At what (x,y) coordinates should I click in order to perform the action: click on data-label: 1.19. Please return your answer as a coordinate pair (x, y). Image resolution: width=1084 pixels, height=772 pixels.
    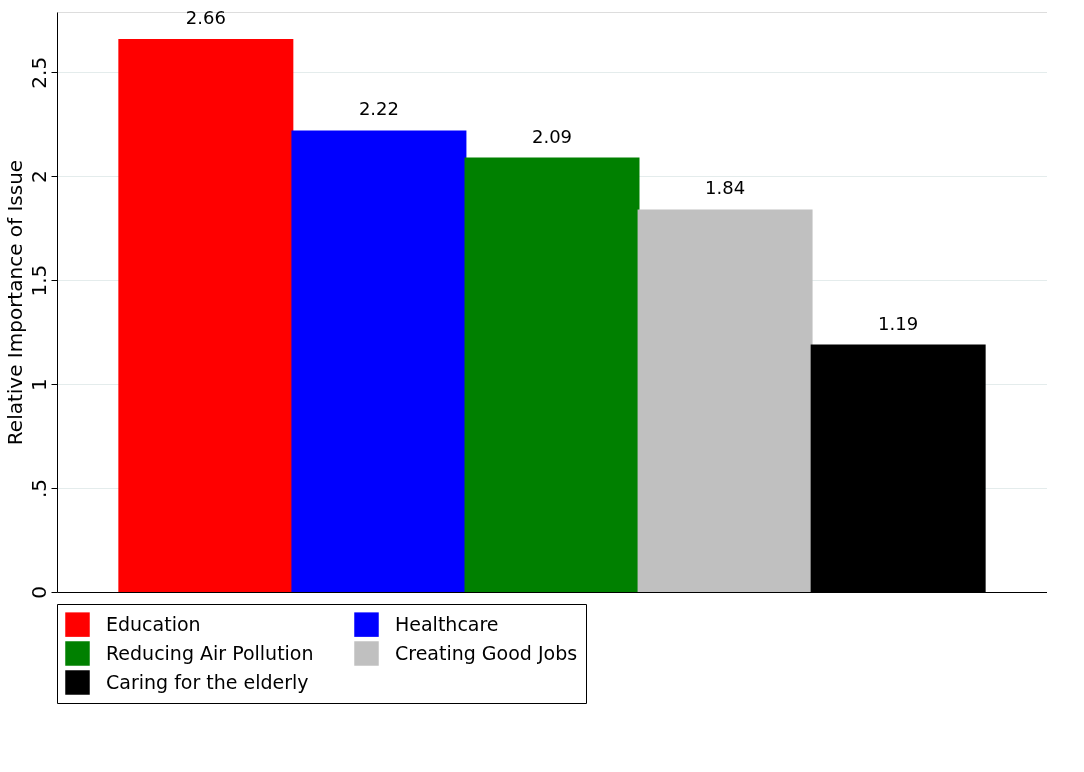
    Looking at the image, I should click on (898, 323).